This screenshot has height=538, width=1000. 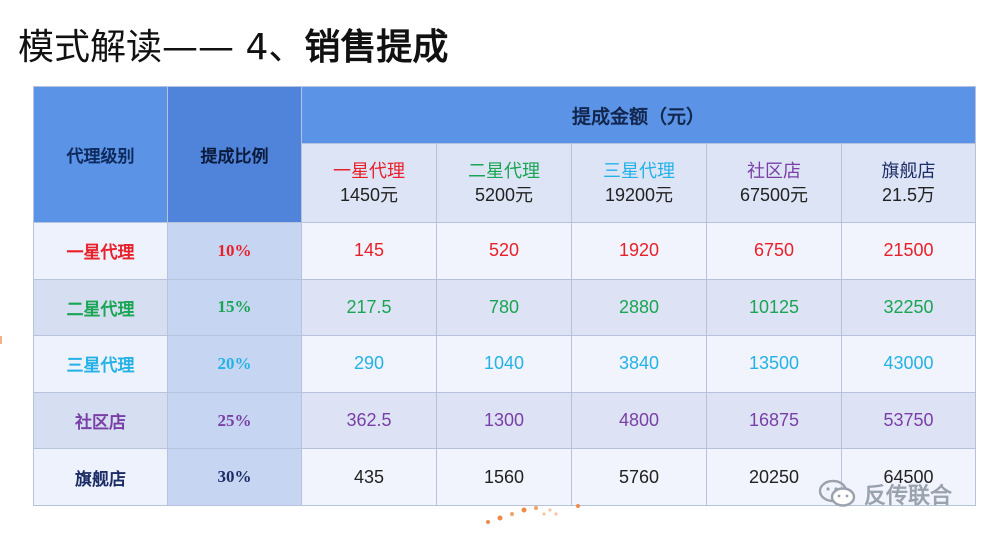 I want to click on table-cell: 64500, so click(x=908, y=477).